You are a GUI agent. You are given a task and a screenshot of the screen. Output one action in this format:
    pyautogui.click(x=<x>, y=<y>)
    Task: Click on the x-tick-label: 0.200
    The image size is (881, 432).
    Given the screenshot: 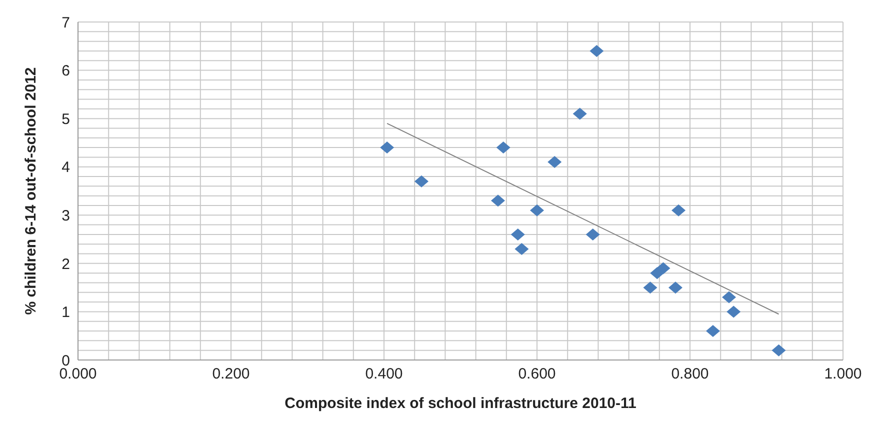 What is the action you would take?
    pyautogui.click(x=231, y=374)
    